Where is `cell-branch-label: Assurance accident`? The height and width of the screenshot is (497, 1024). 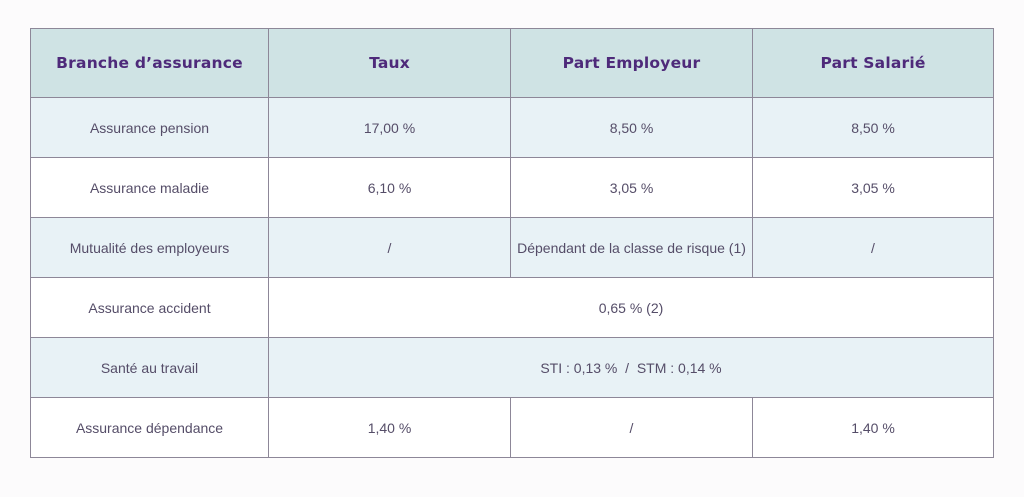
cell-branch-label: Assurance accident is located at coordinates (149, 307).